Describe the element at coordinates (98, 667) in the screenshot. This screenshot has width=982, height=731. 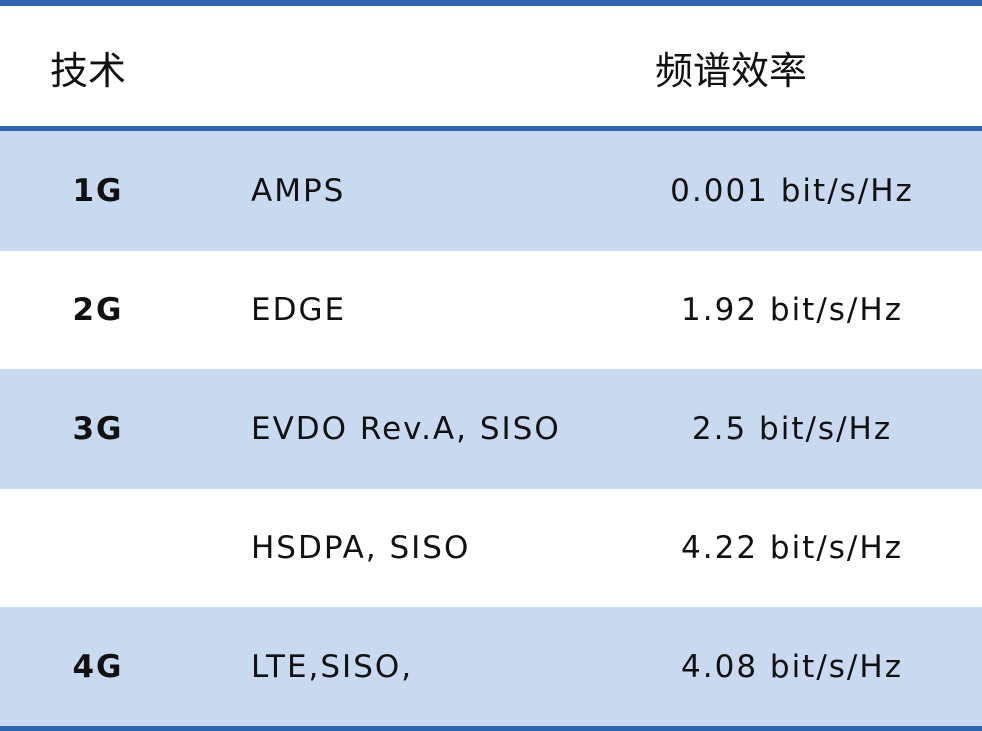
I see `generation-cell: 4G` at that location.